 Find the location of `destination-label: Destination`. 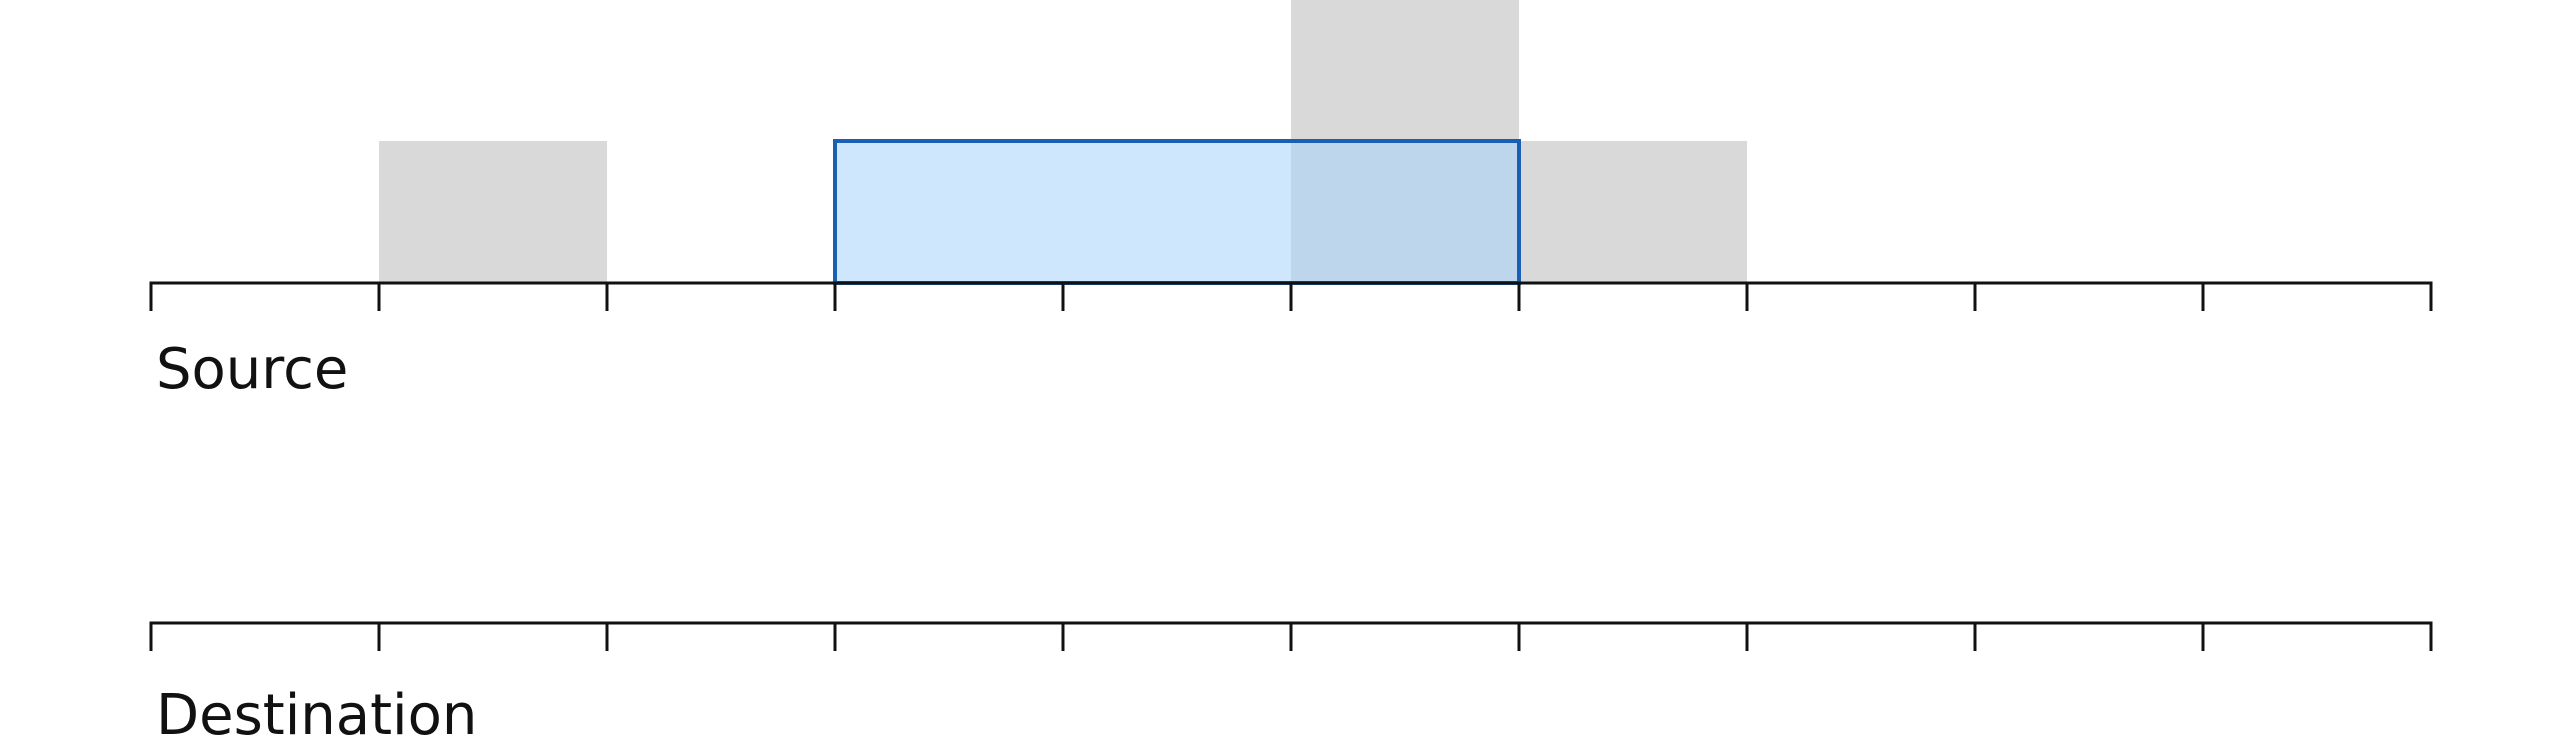

destination-label: Destination is located at coordinates (316, 712).